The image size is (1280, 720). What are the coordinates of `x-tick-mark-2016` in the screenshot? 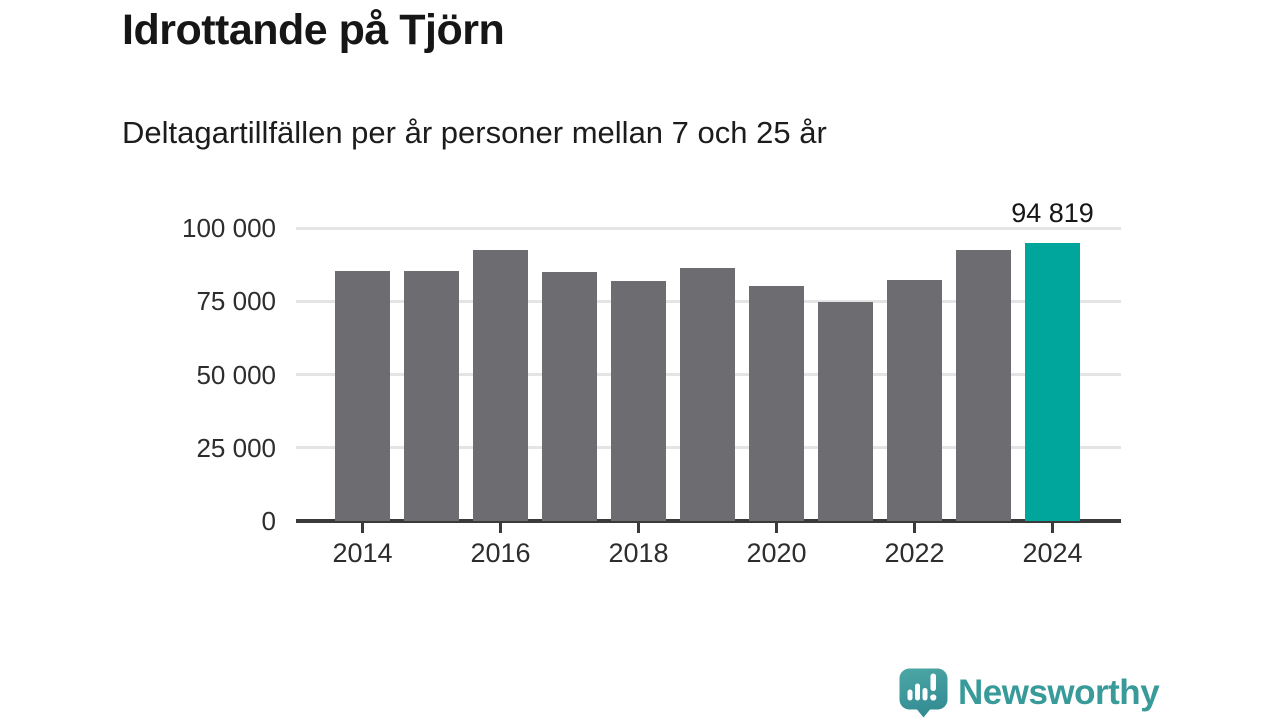 It's located at (500, 528).